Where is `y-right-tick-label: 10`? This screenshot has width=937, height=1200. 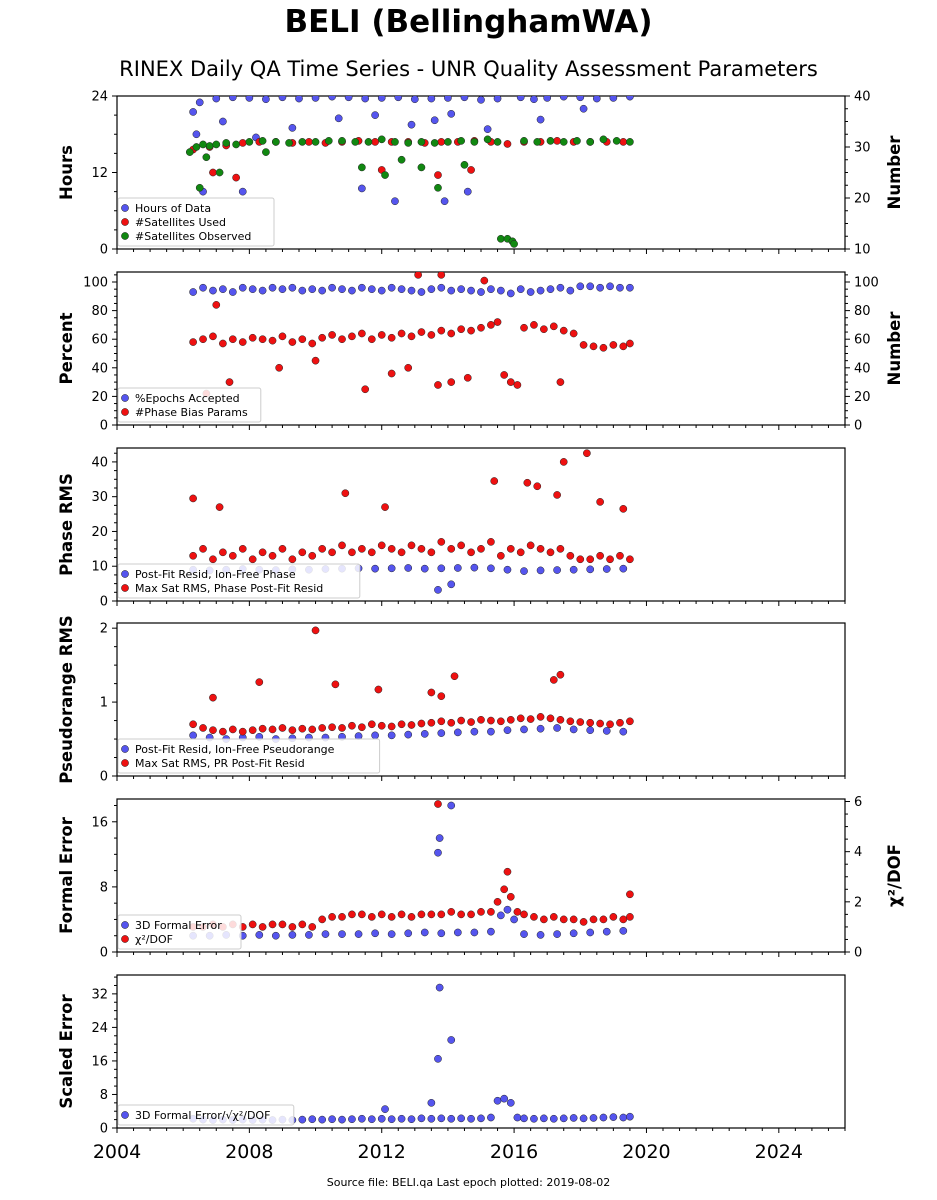
y-right-tick-label: 10 is located at coordinates (862, 250).